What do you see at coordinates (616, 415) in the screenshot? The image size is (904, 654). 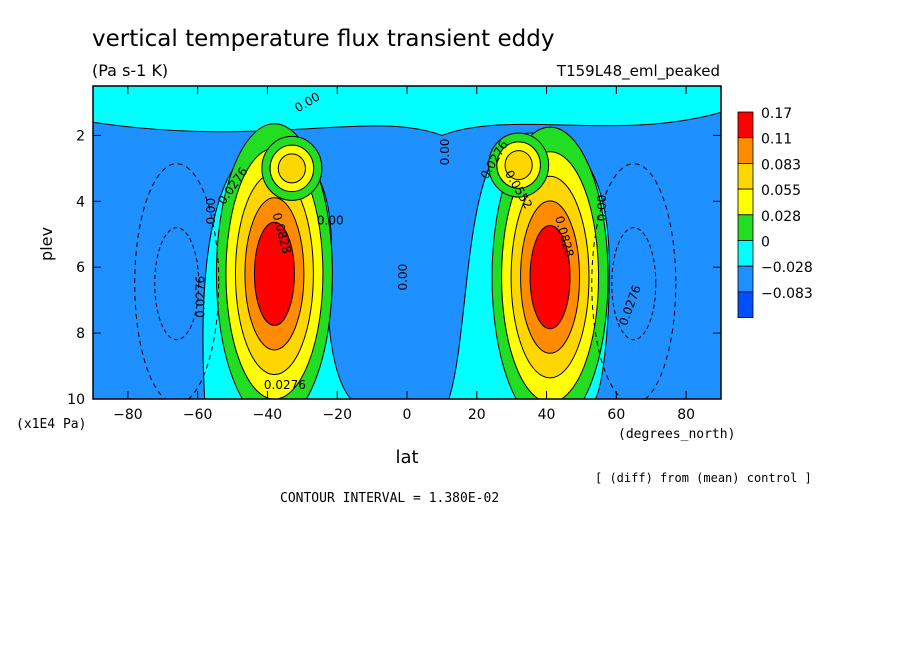 I see `x-tick-label: 60` at bounding box center [616, 415].